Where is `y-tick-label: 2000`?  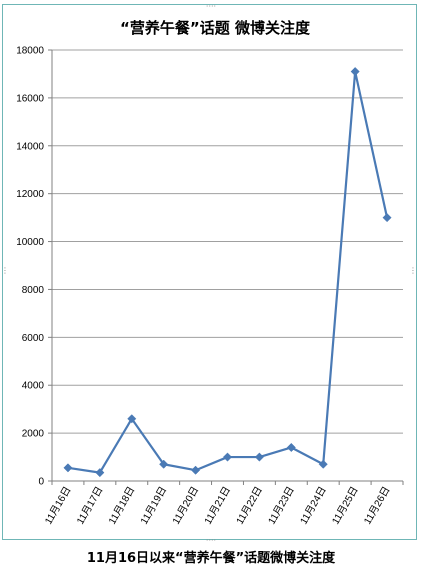 y-tick-label: 2000 is located at coordinates (33, 434).